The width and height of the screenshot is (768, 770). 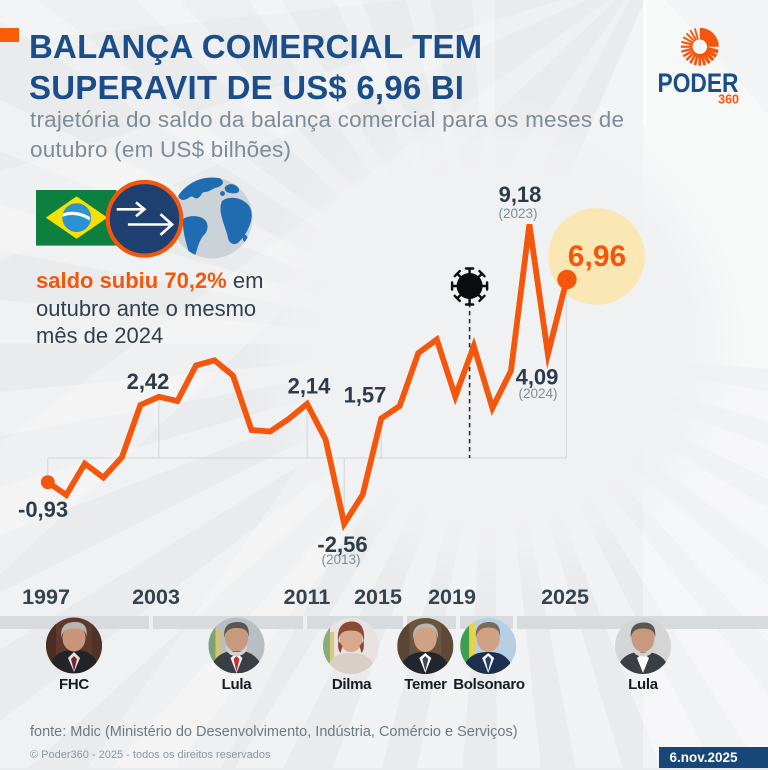 I want to click on svg-text: Dilma, so click(x=352, y=684).